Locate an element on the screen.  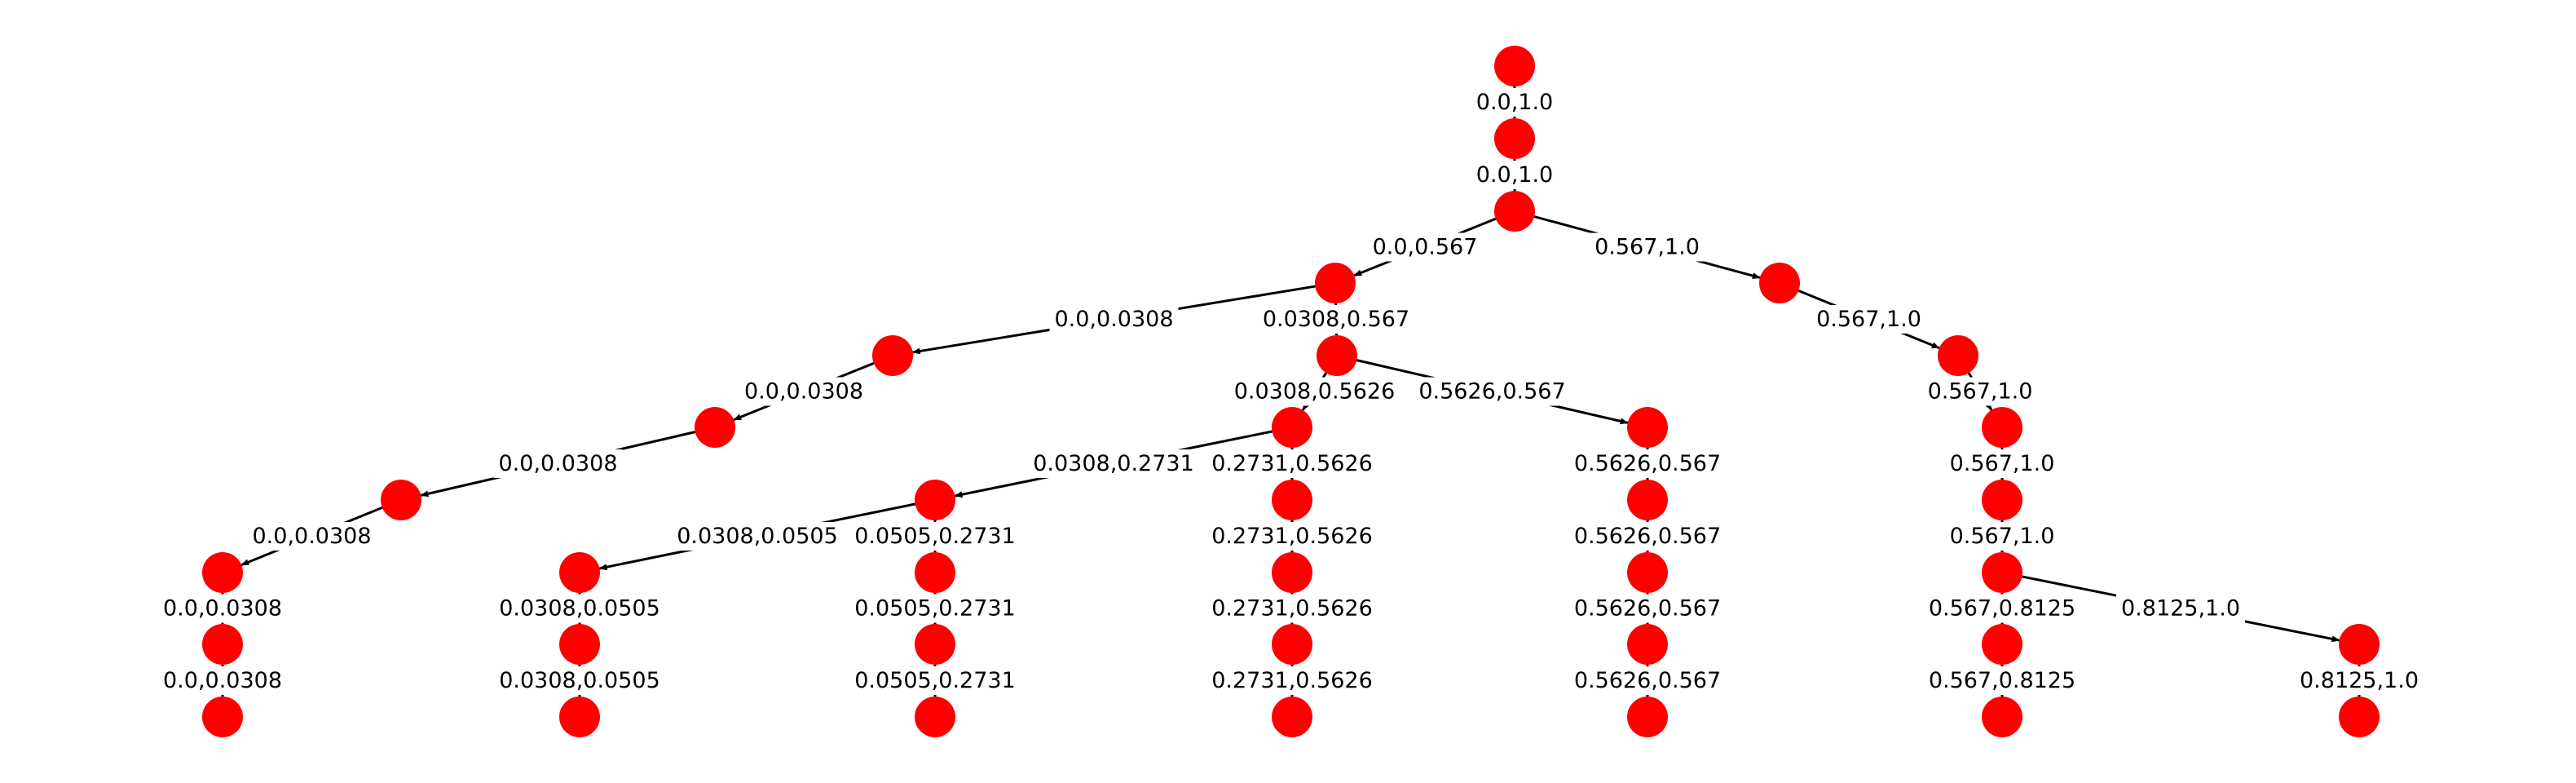
tree-node-n23 is located at coordinates (222, 644).